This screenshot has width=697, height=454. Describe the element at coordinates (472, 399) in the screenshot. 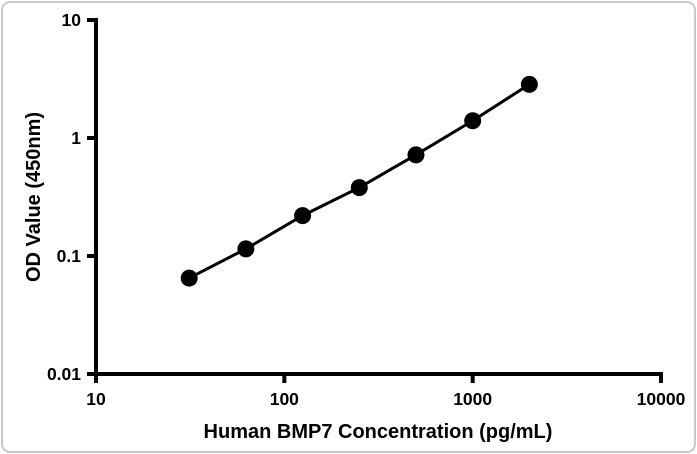

I see `x-tick-label: 1000` at that location.